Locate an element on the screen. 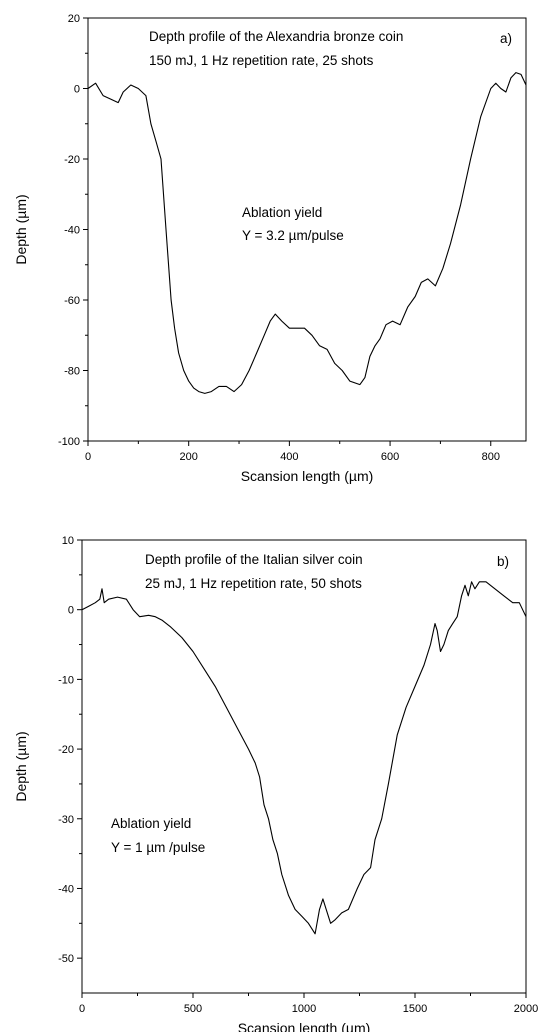 The width and height of the screenshot is (542, 1032). x-tick-label: 1000 is located at coordinates (304, 1009).